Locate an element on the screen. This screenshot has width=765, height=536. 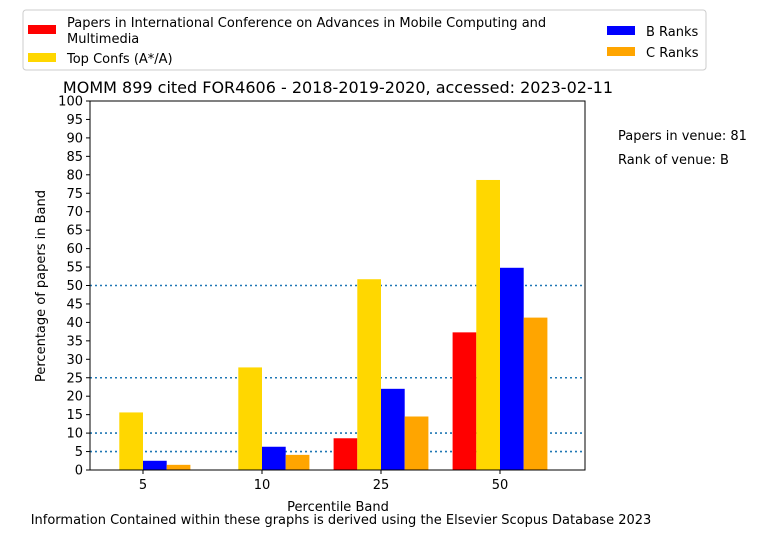
y-tick-label: 55 is located at coordinates (74, 268).